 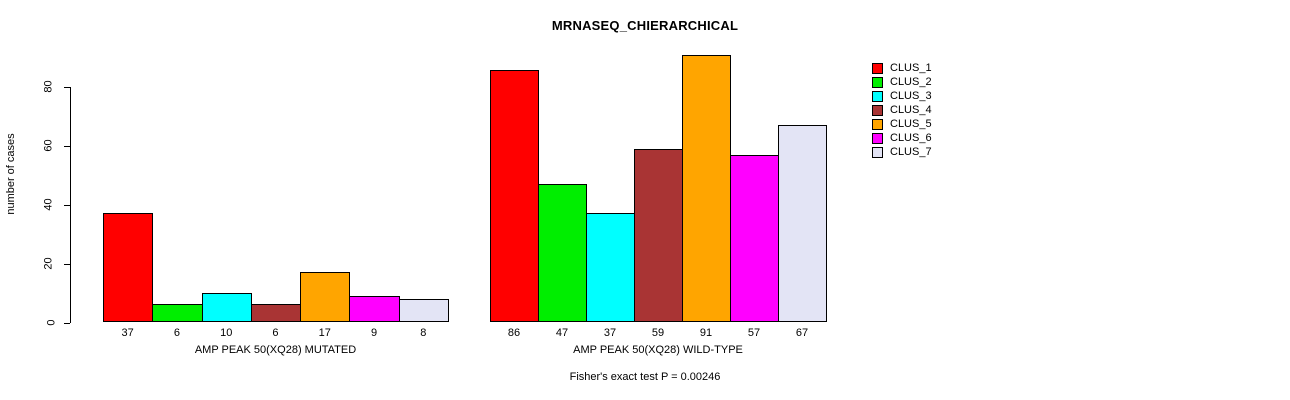 What do you see at coordinates (645, 377) in the screenshot?
I see `statistical-test-annotation: Fisher's exact test P = 0.00246` at bounding box center [645, 377].